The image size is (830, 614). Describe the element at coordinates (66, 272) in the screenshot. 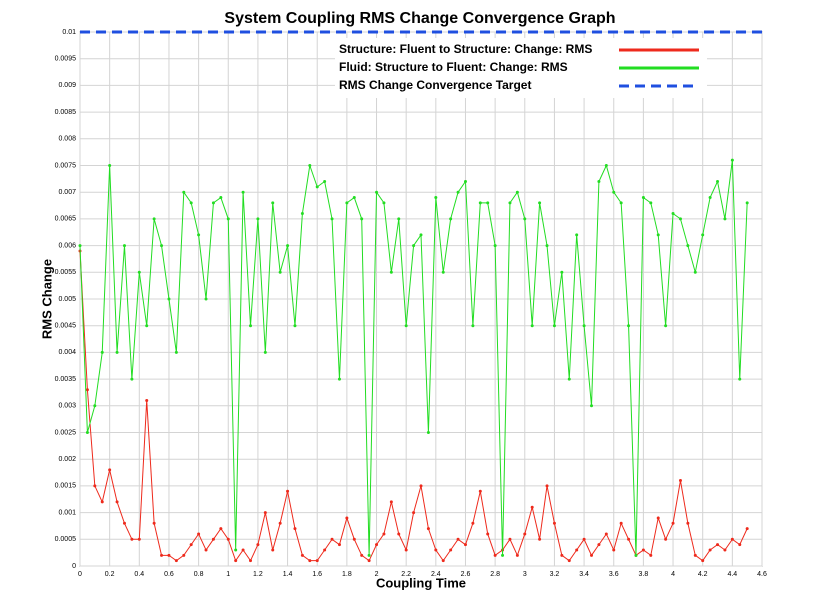

I see `y-tick-label: 0.0055` at that location.